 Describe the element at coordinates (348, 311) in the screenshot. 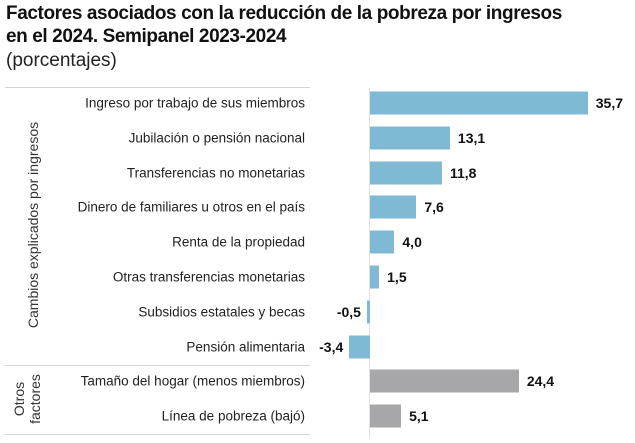

I see `value-label: -0,5` at that location.